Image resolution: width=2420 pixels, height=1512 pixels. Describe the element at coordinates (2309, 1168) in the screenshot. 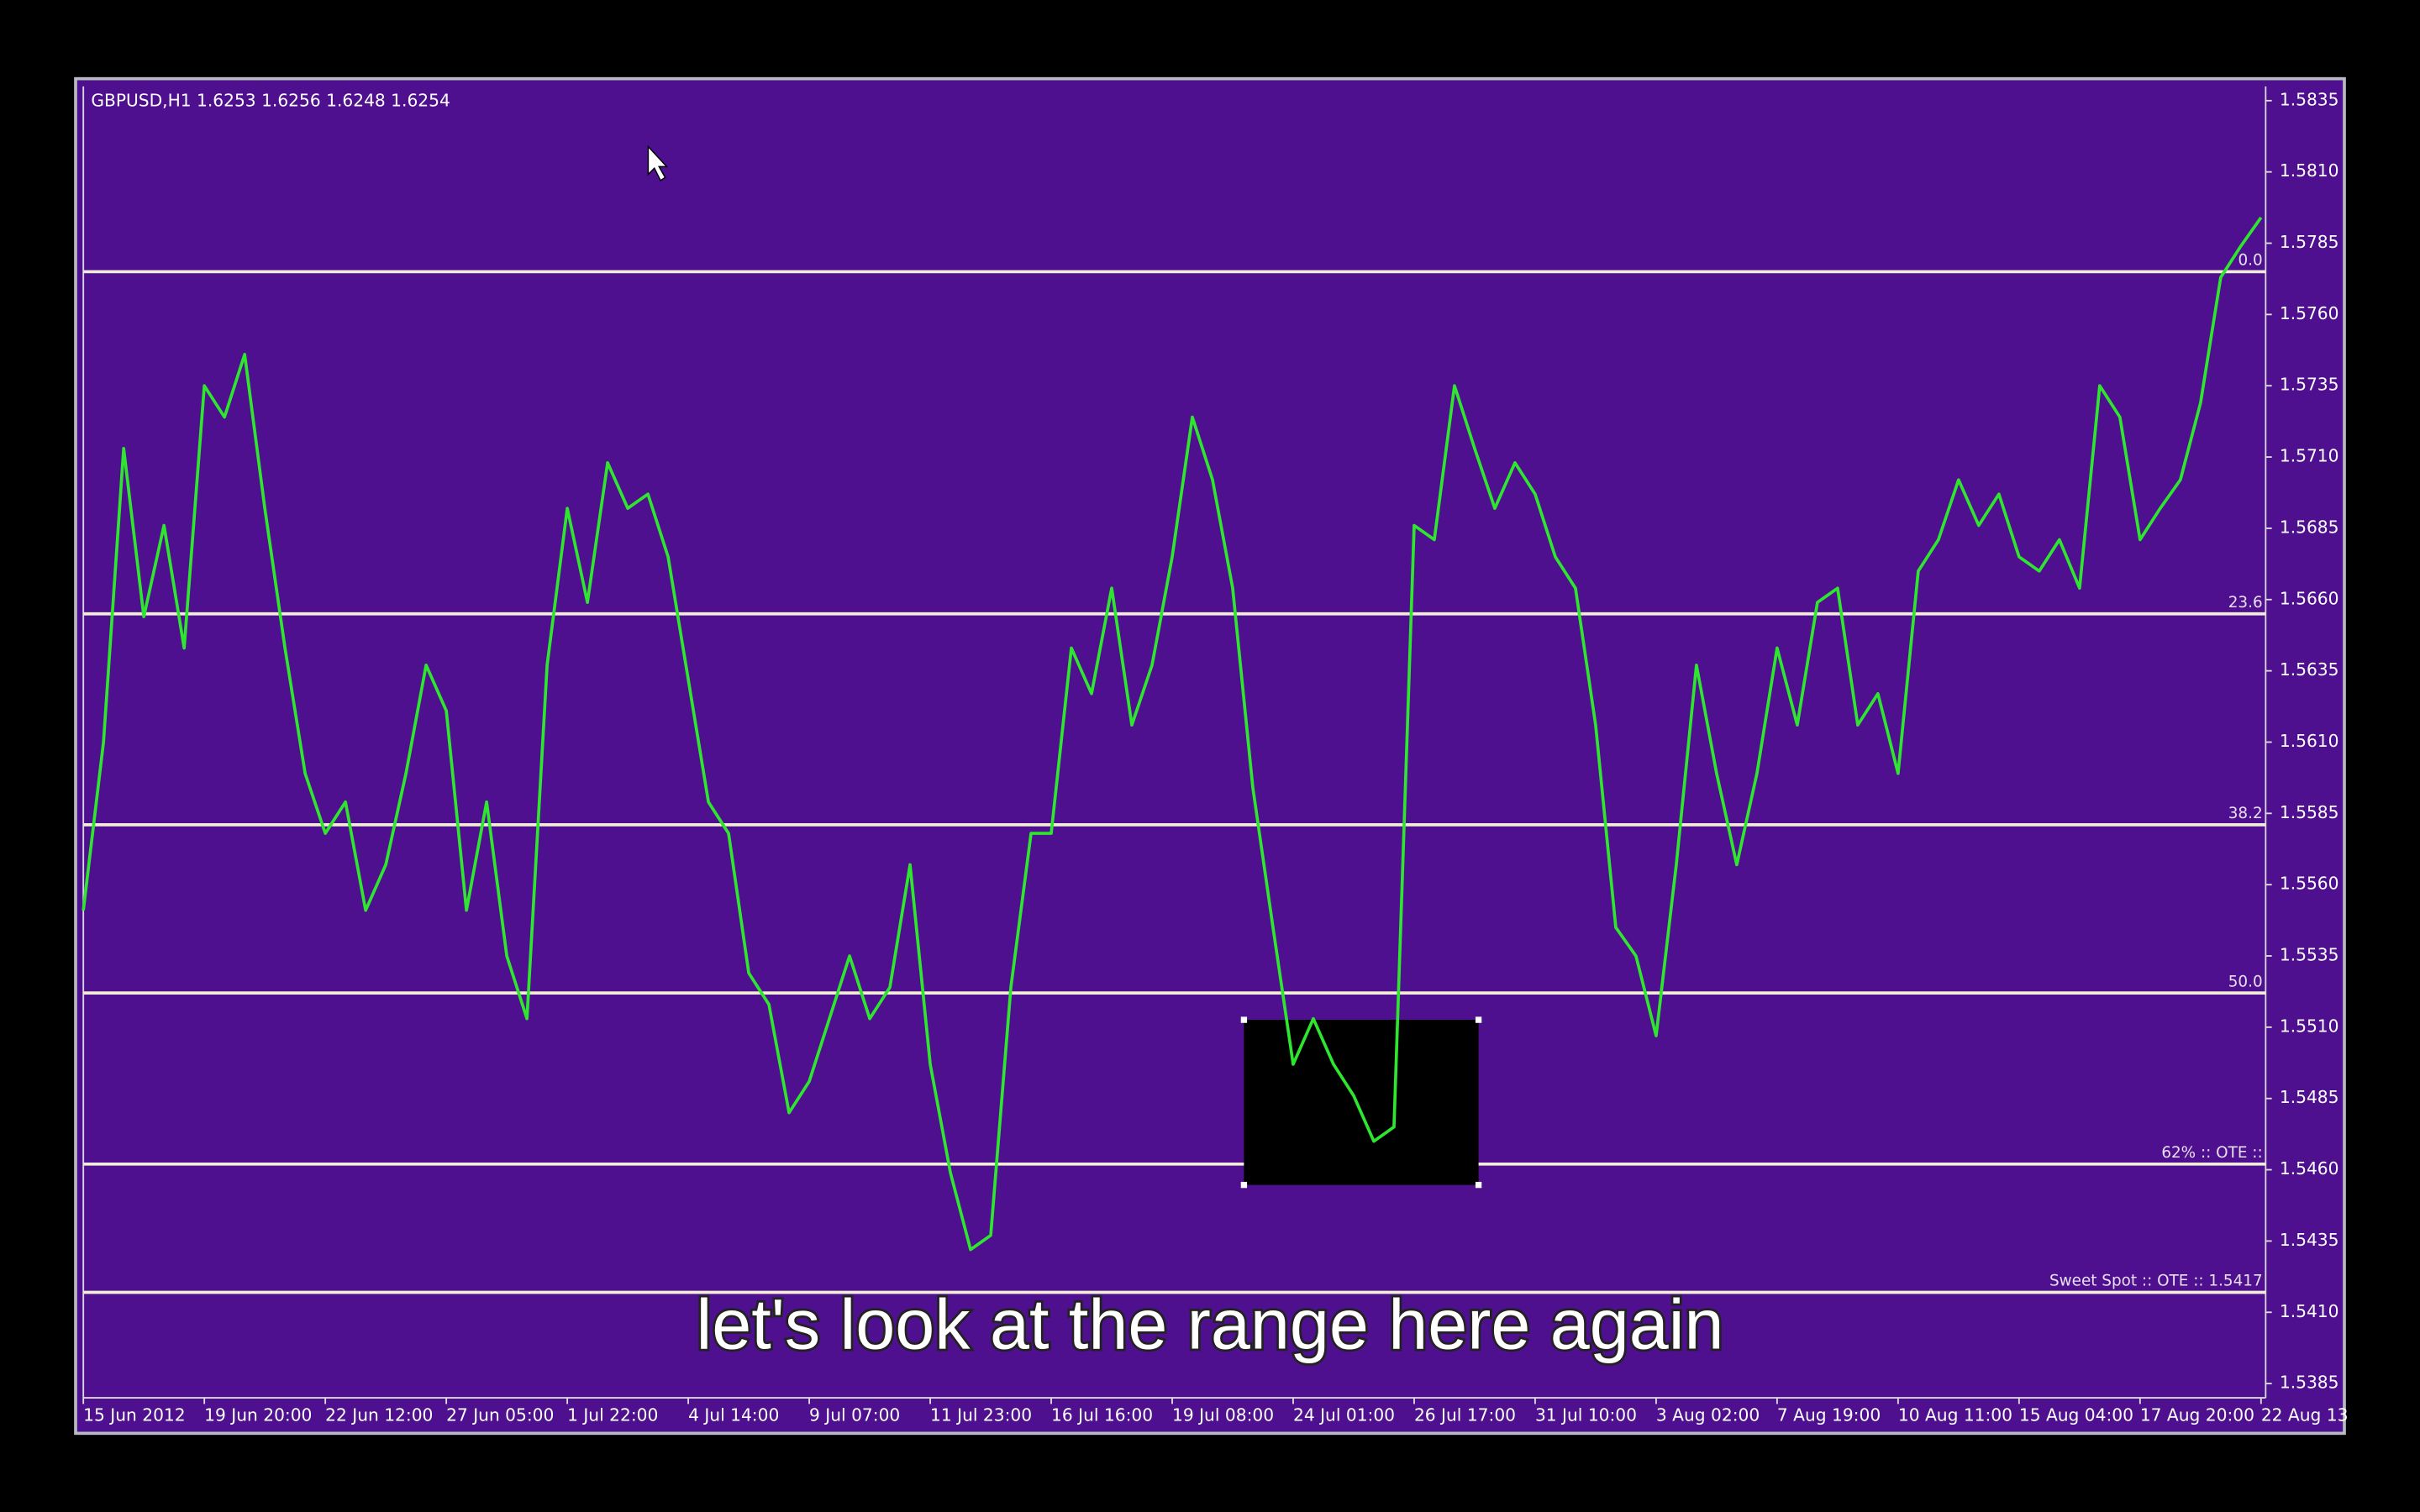

I see `y-tick-label: 1.5460` at that location.